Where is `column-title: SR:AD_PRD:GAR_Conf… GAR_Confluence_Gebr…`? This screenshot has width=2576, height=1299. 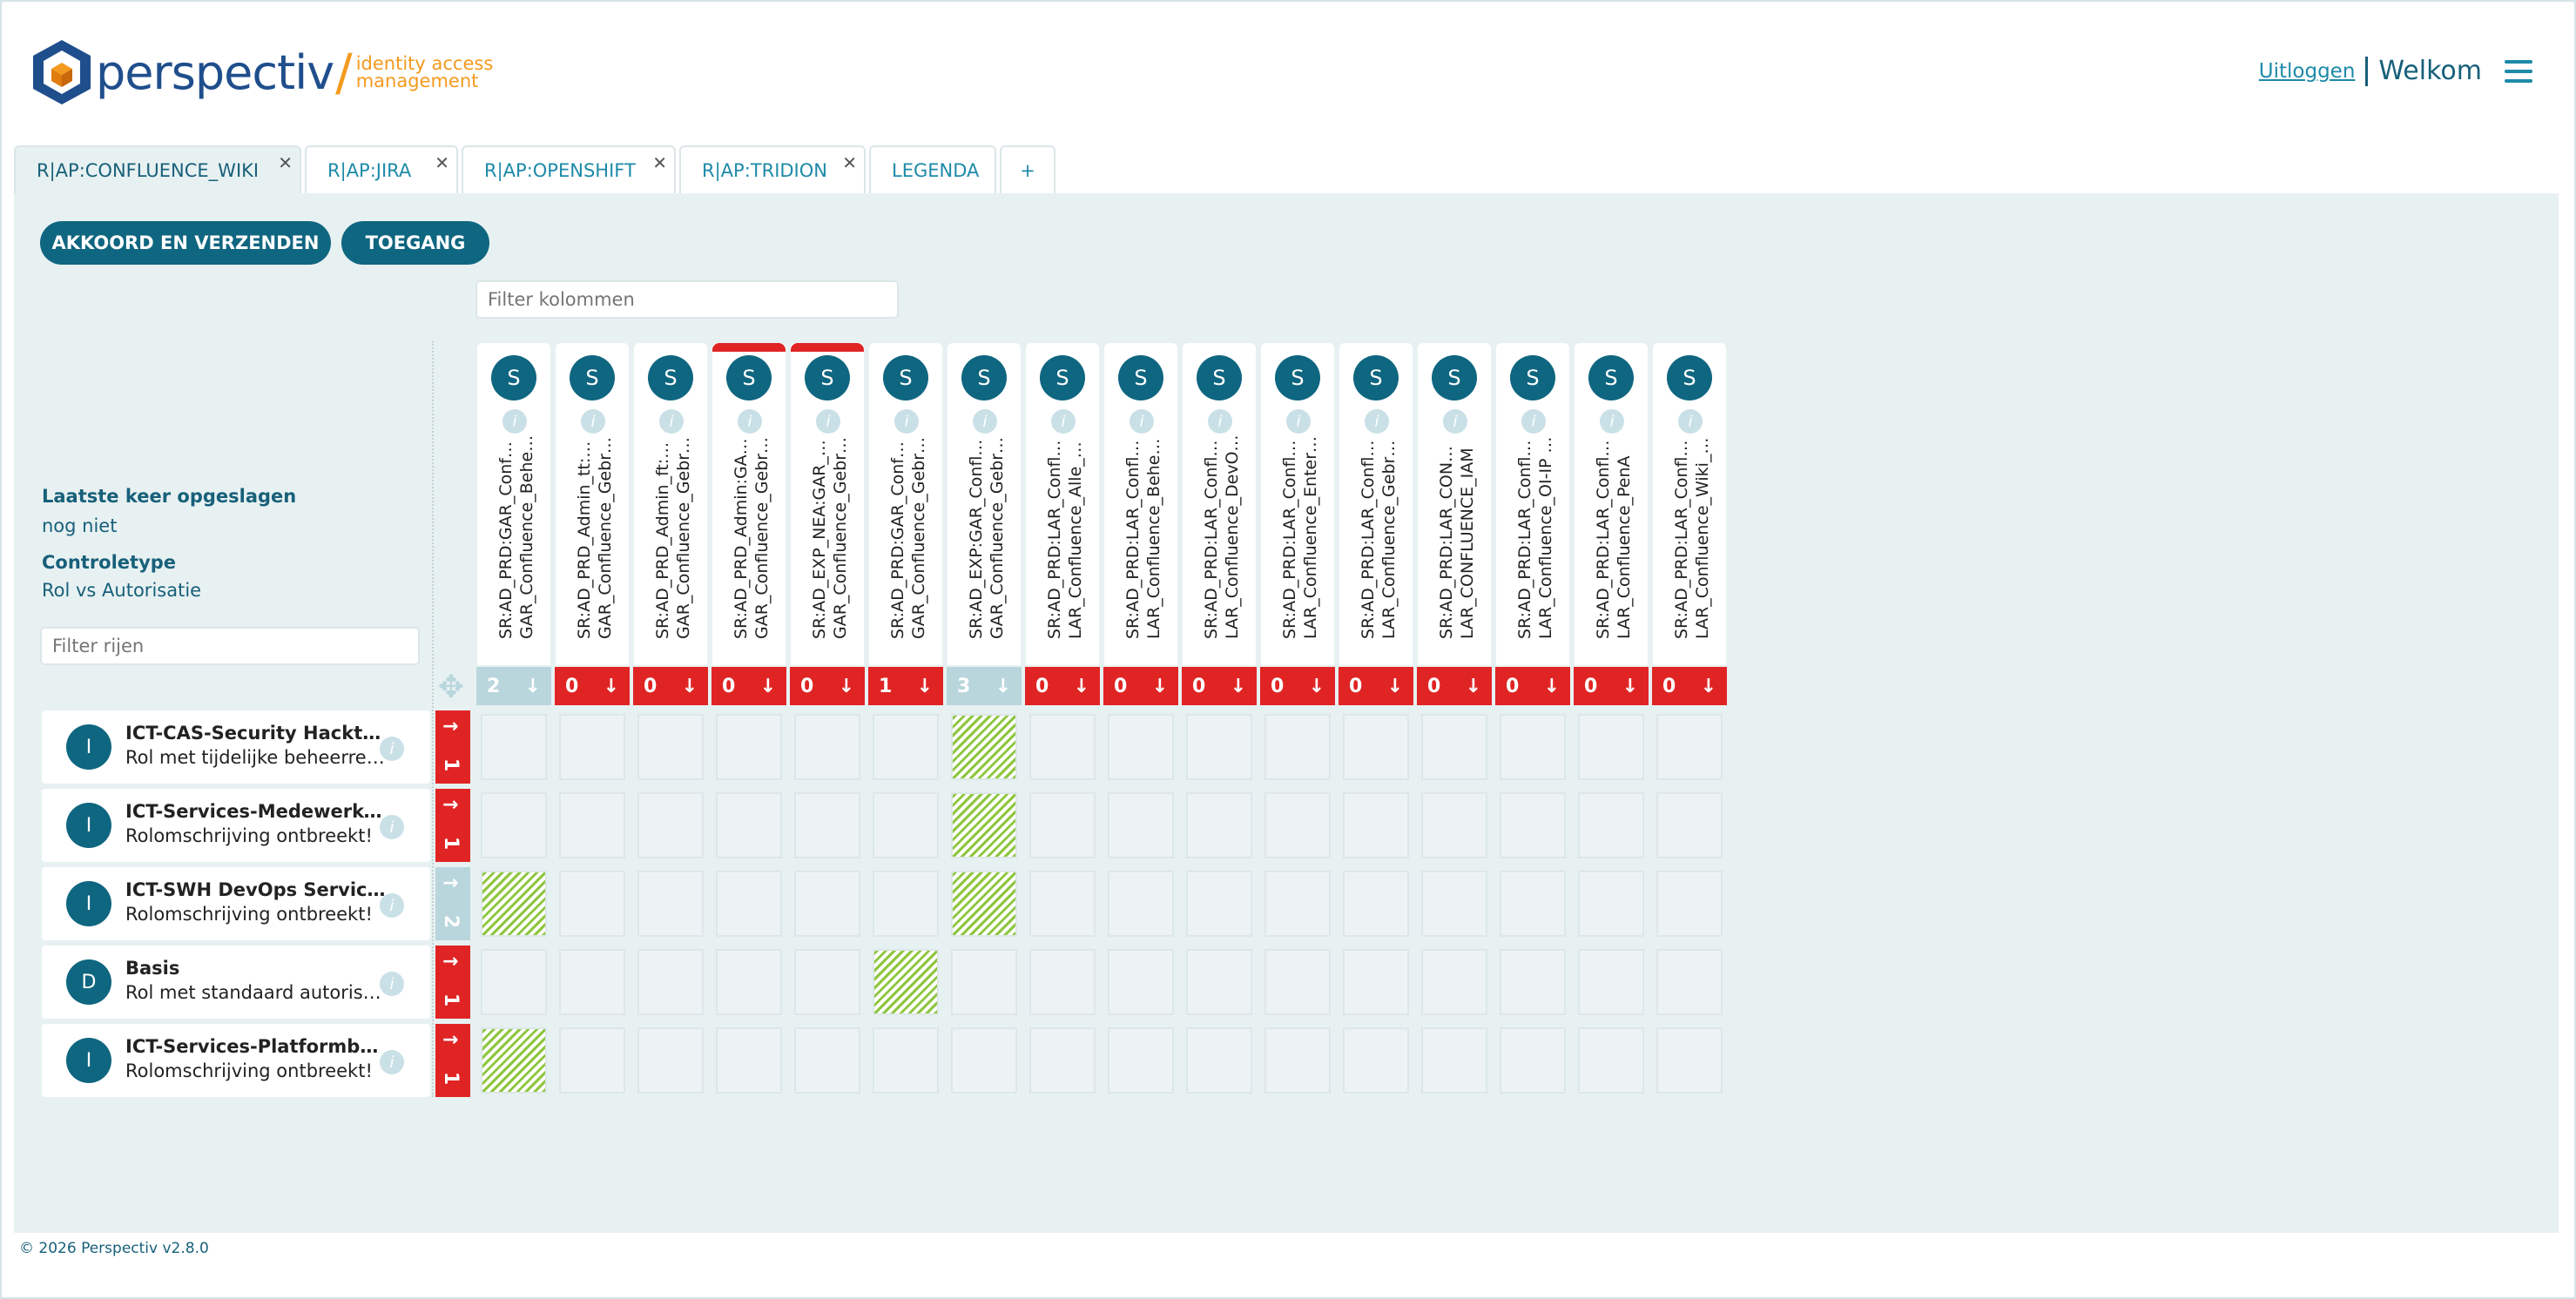 column-title: SR:AD_PRD:GAR_Conf… GAR_Confluence_Gebr… is located at coordinates (906, 547).